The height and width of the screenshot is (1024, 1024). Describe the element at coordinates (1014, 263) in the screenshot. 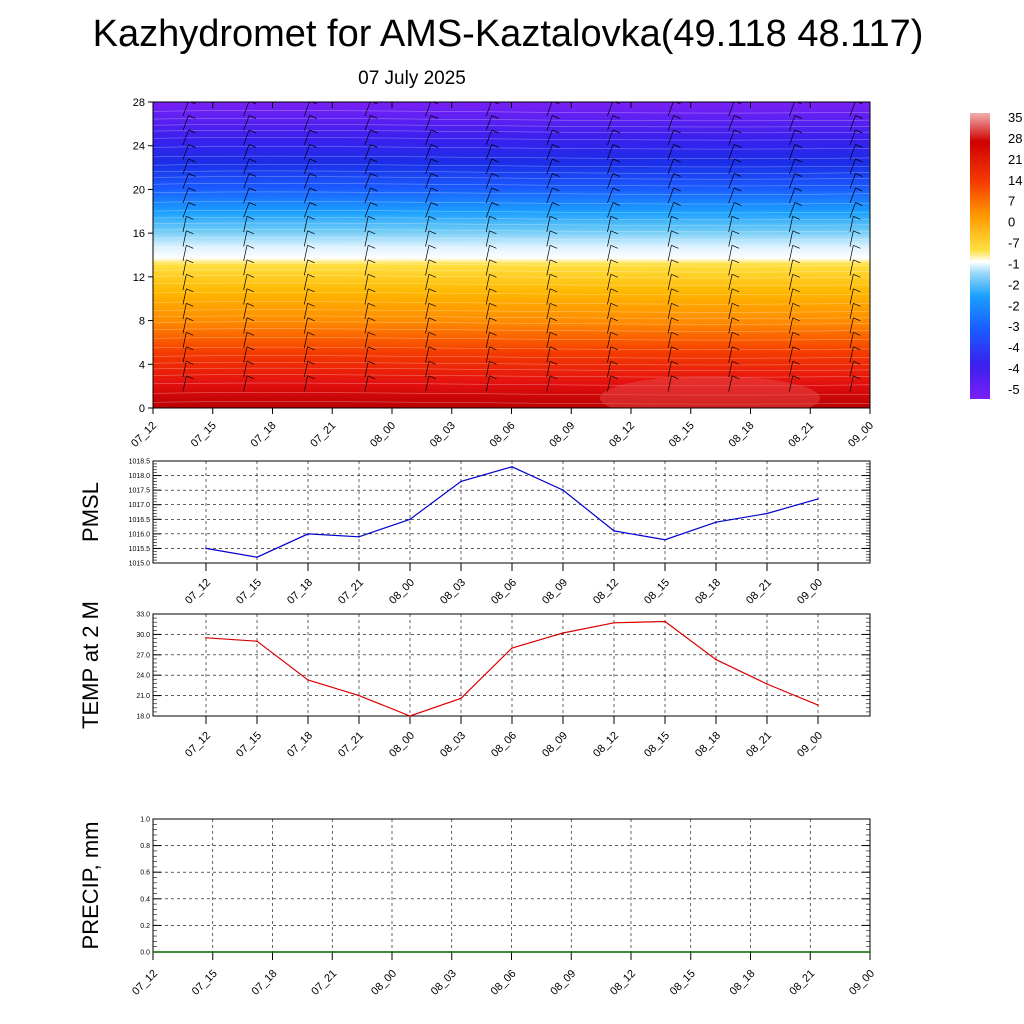

I see `colorbar-label: -1` at that location.